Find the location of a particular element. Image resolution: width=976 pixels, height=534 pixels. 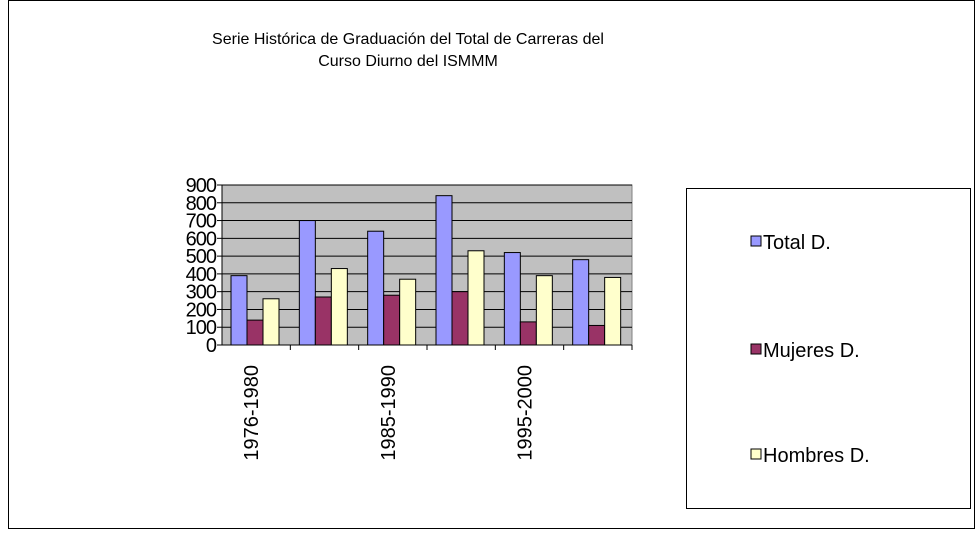

y-tick-label: 800 is located at coordinates (201, 204).